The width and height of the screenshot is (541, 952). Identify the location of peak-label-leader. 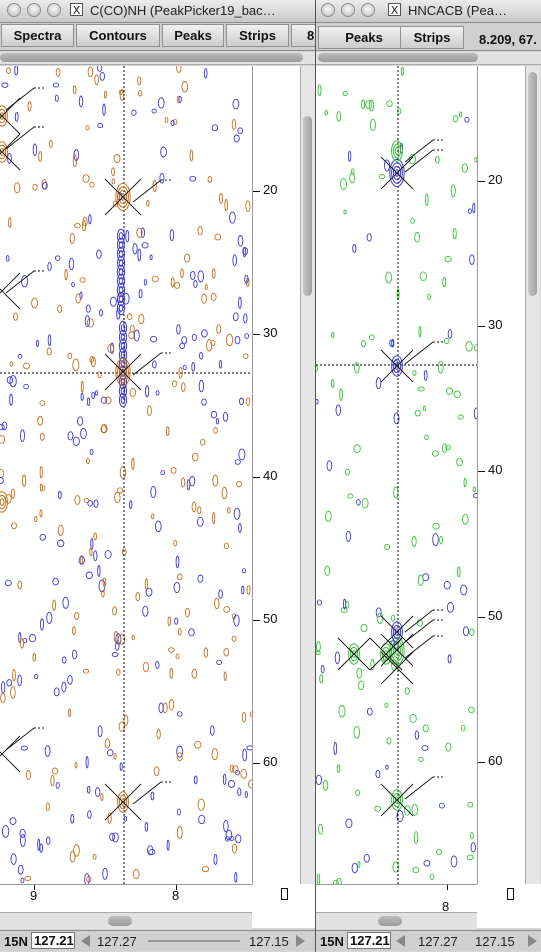
(20, 739).